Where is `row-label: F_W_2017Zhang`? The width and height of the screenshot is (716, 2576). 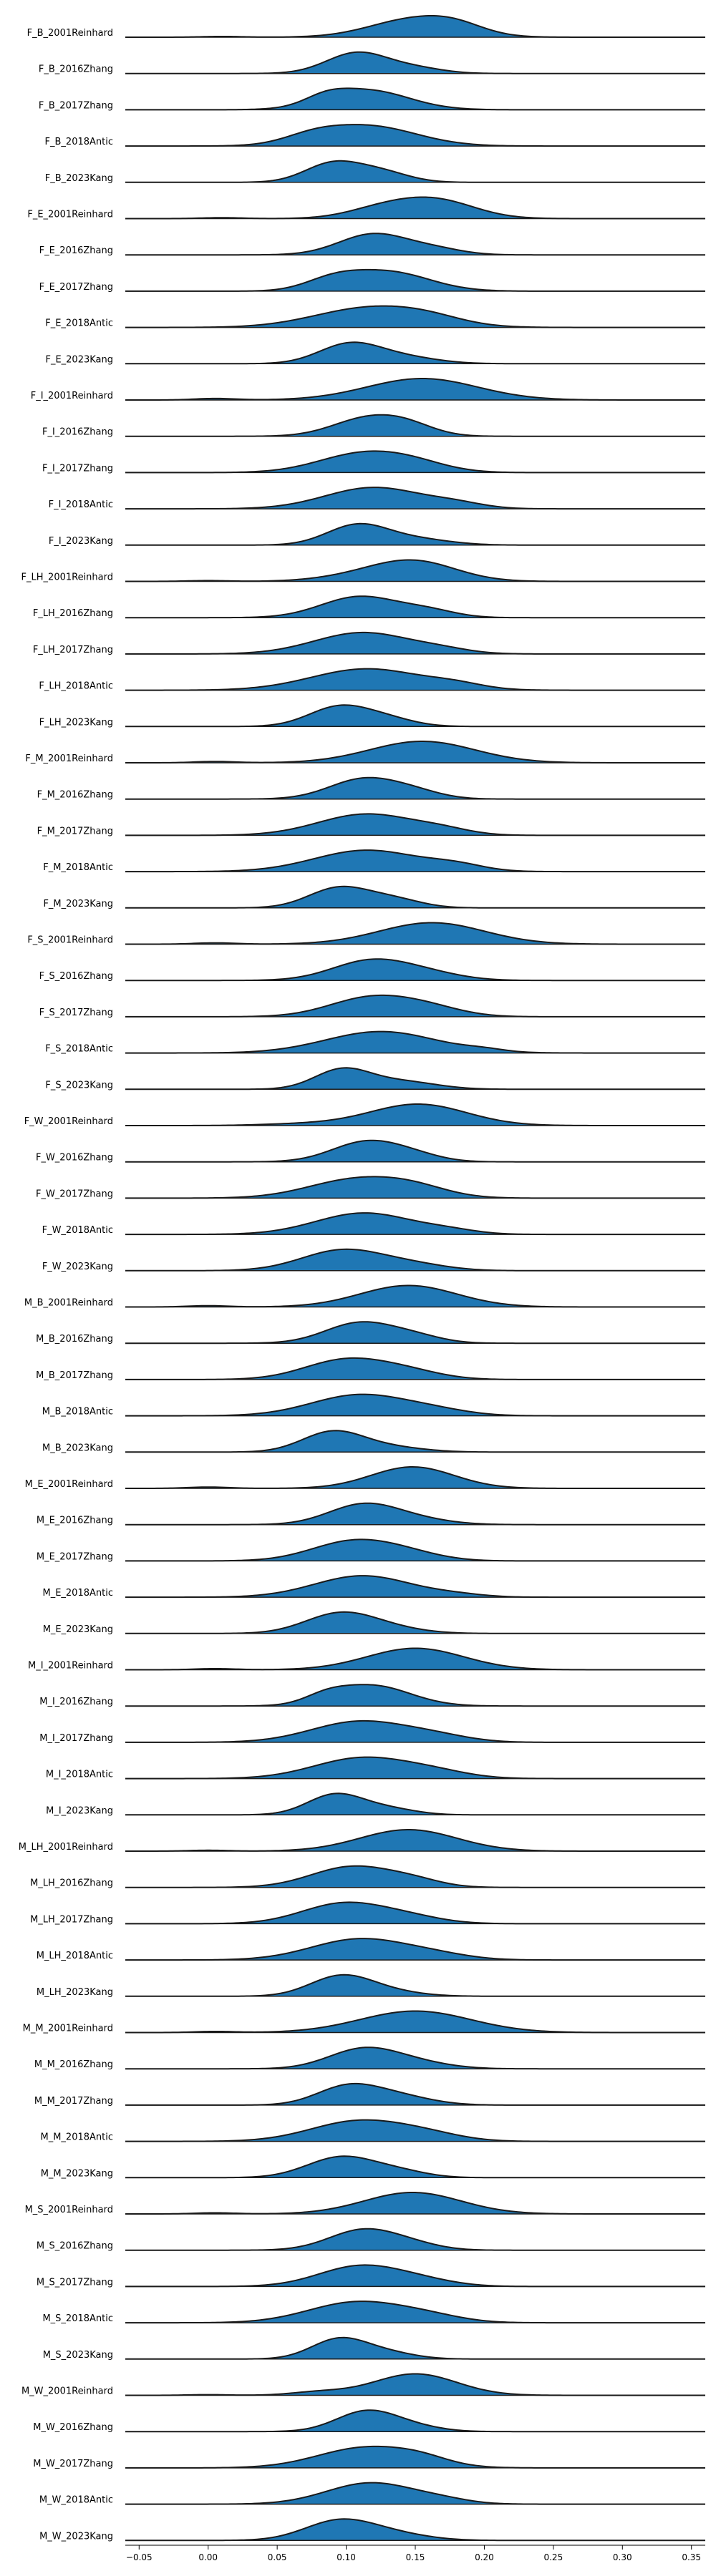 row-label: F_W_2017Zhang is located at coordinates (74, 1194).